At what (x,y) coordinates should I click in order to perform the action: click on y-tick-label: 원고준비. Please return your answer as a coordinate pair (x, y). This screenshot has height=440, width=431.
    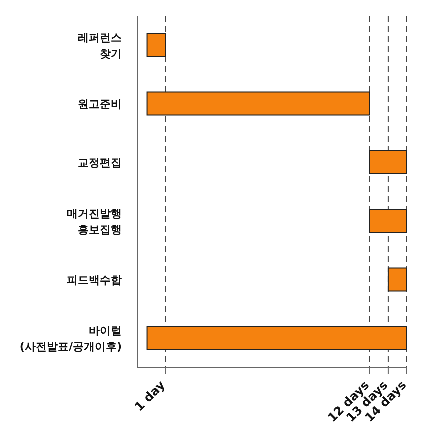
    Looking at the image, I should click on (100, 104).